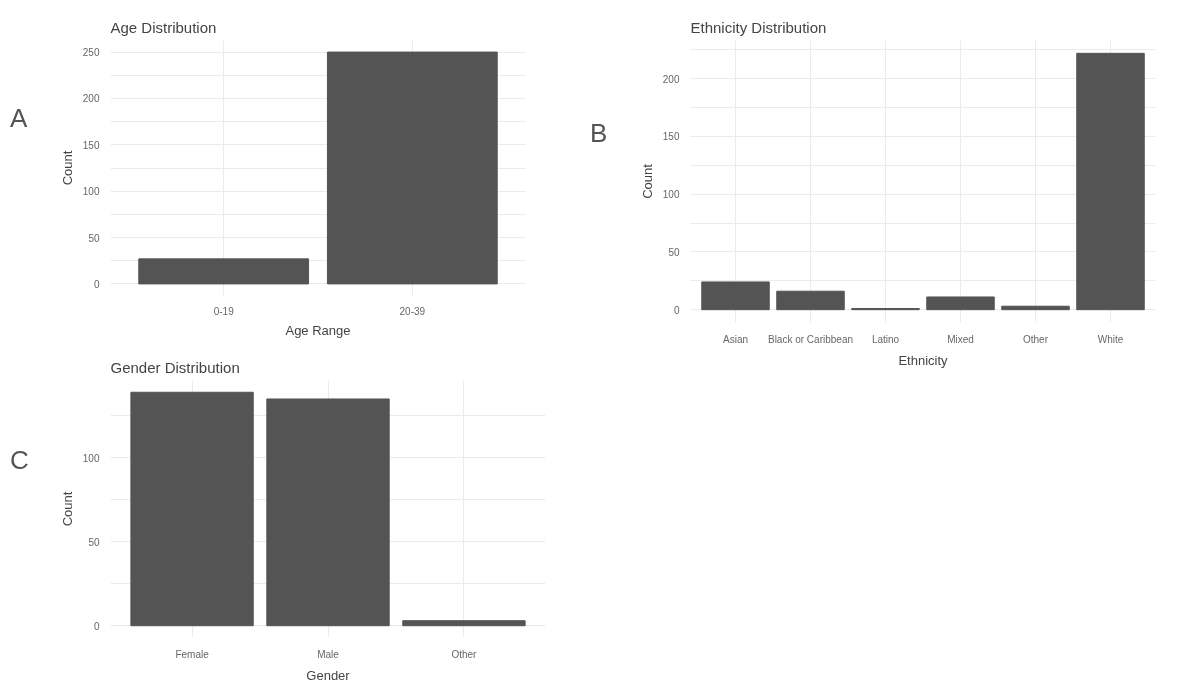 The width and height of the screenshot is (1181, 698). I want to click on x-tick-label: 20-39, so click(412, 311).